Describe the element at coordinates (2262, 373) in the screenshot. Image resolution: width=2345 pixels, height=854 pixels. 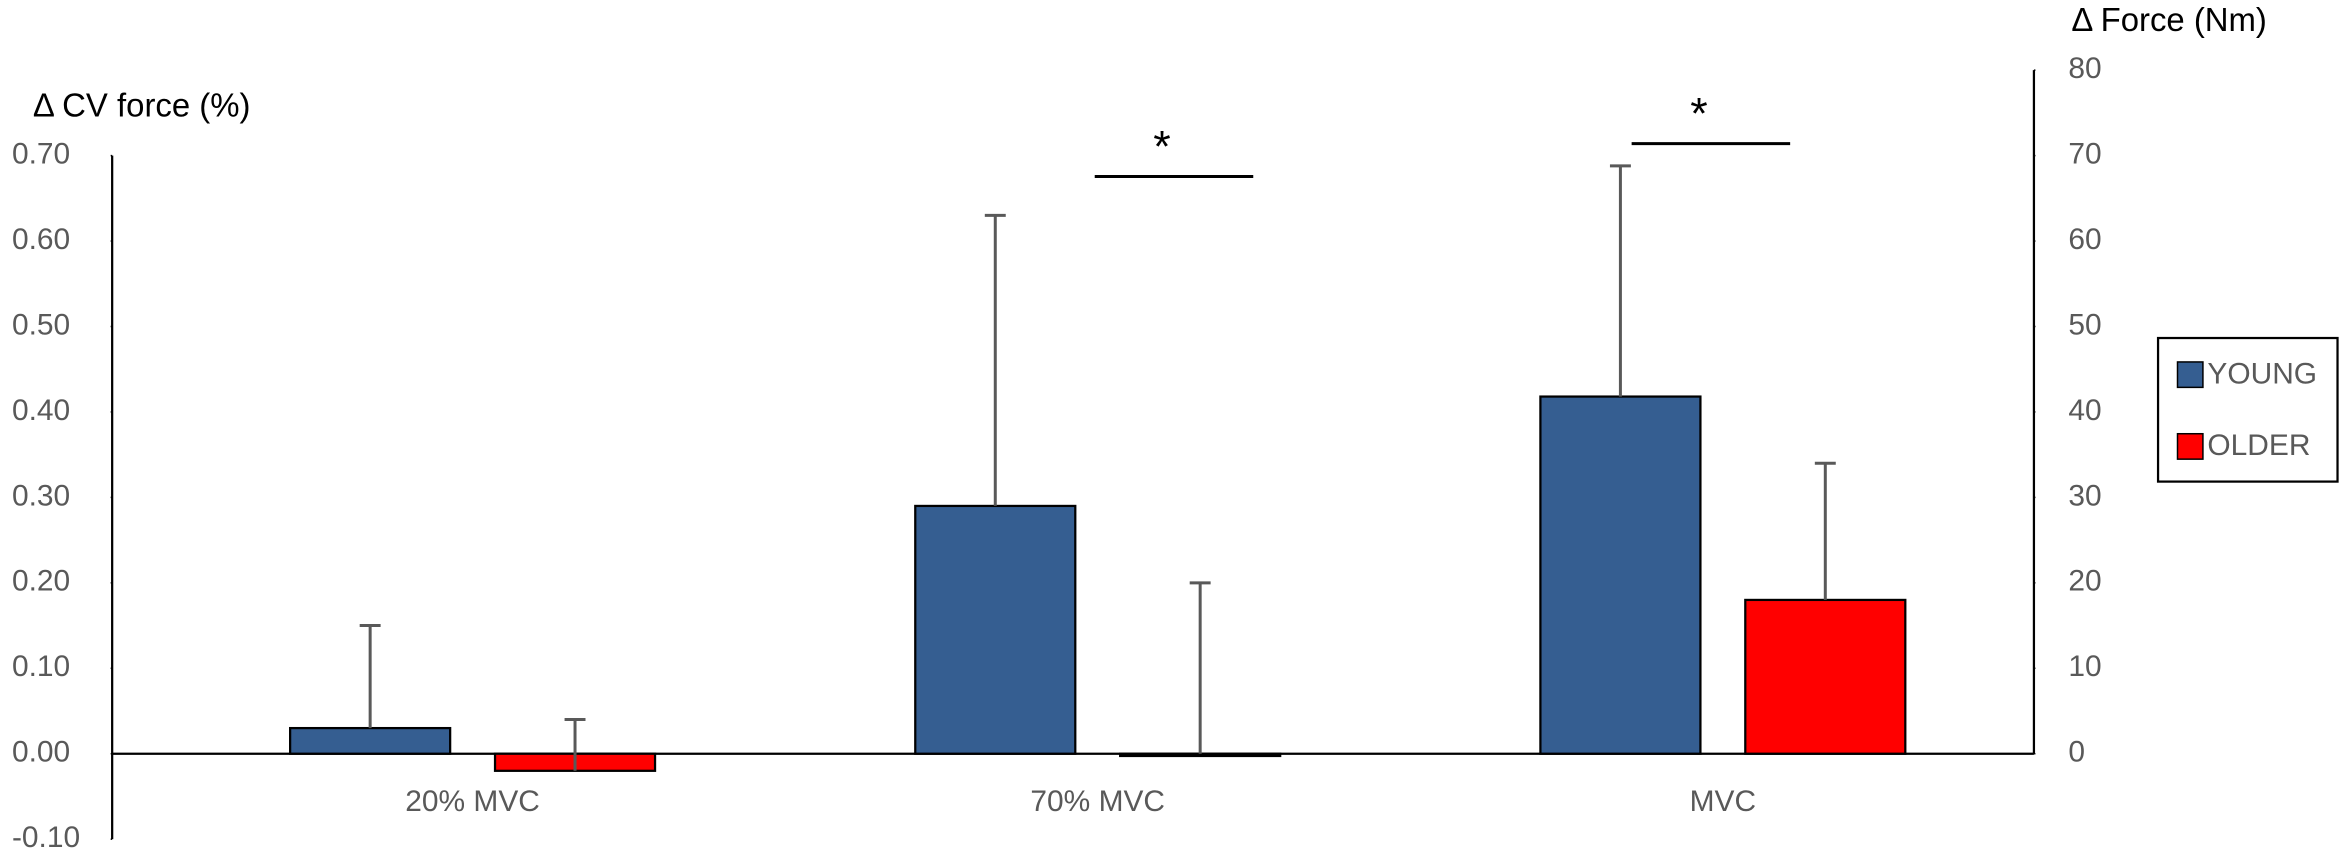
I see `legend-label: YOUNG` at that location.